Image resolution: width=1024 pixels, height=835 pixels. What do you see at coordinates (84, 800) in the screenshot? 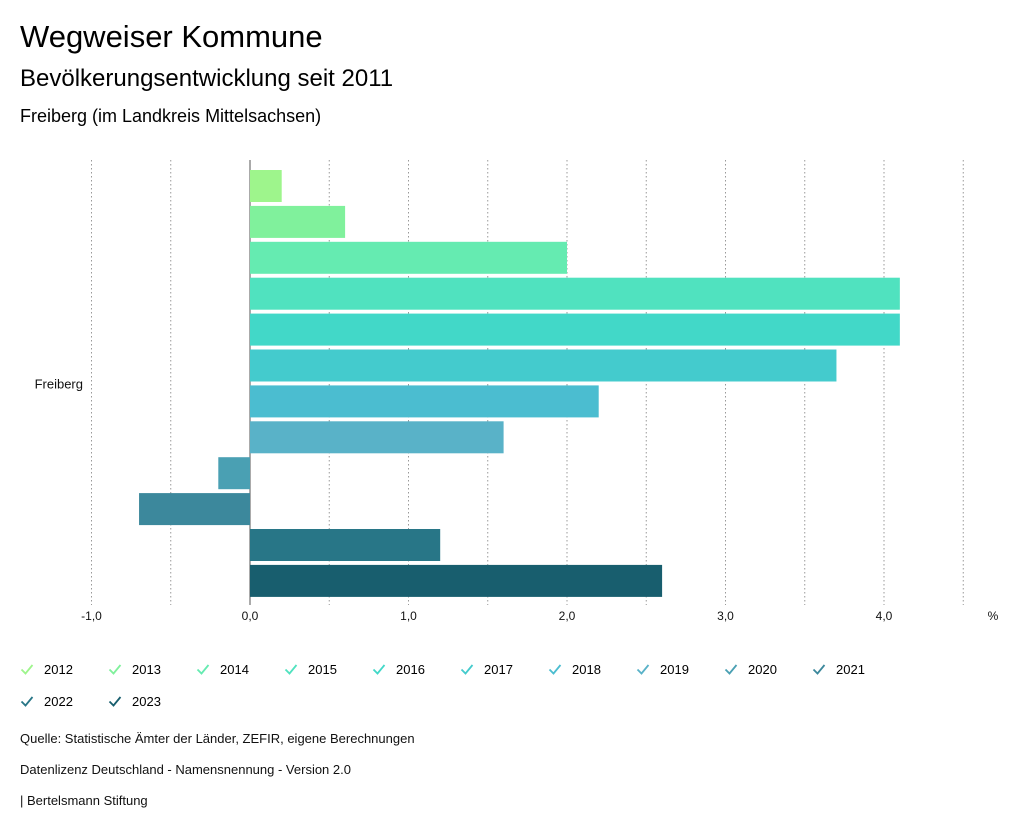
I see `publisher-note: | Bertelsmann Stiftung` at bounding box center [84, 800].